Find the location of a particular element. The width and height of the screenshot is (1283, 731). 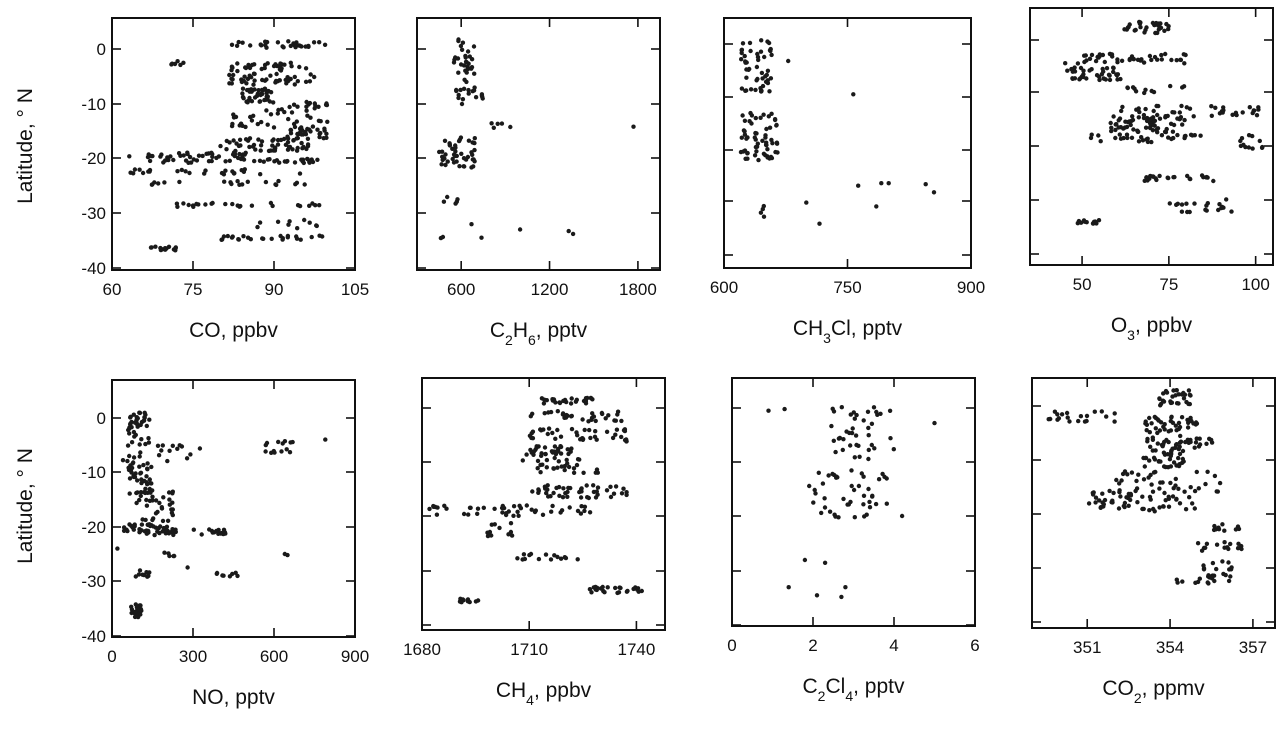

x-tick-label: 600 is located at coordinates (274, 656).